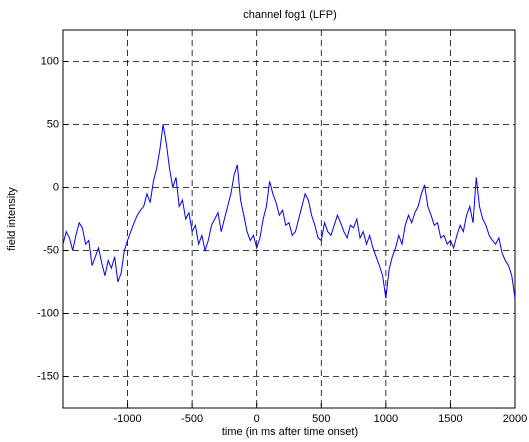 The height and width of the screenshot is (442, 529). Describe the element at coordinates (386, 419) in the screenshot. I see `x-tick-label: 1000` at that location.